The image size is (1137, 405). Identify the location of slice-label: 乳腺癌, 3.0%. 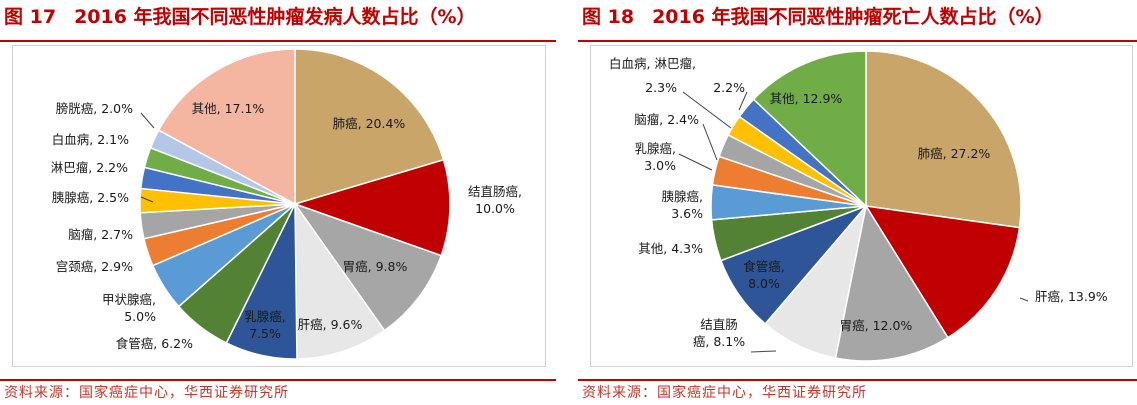
(656, 157).